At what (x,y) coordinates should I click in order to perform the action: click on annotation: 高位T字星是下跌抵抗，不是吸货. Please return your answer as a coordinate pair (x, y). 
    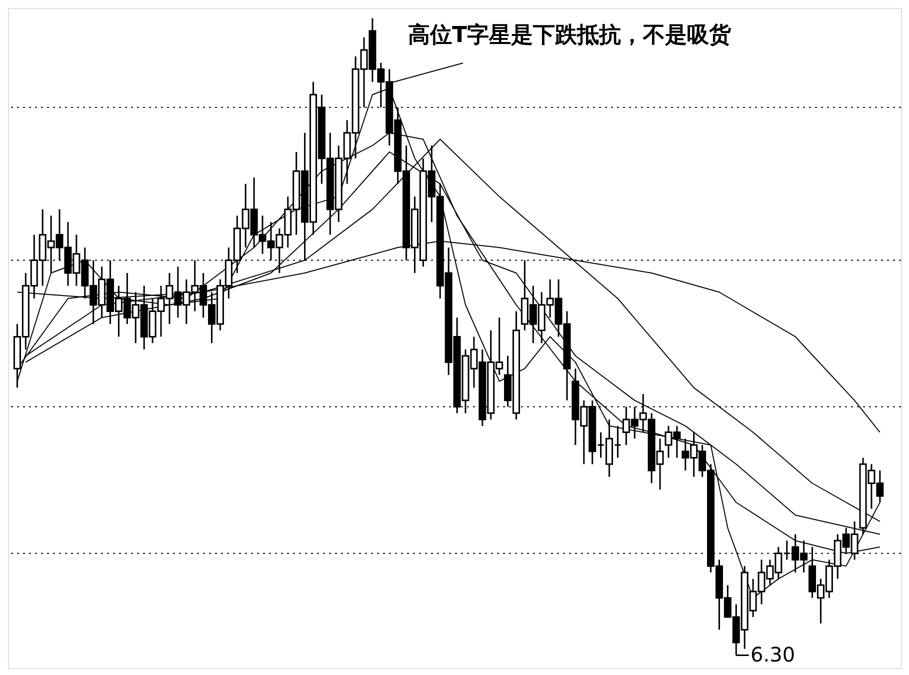
    Looking at the image, I should click on (570, 35).